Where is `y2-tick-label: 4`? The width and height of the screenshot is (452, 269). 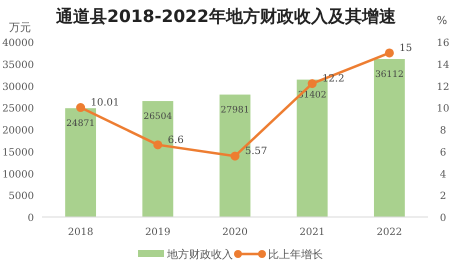
y2-tick-label: 4 is located at coordinates (443, 174).